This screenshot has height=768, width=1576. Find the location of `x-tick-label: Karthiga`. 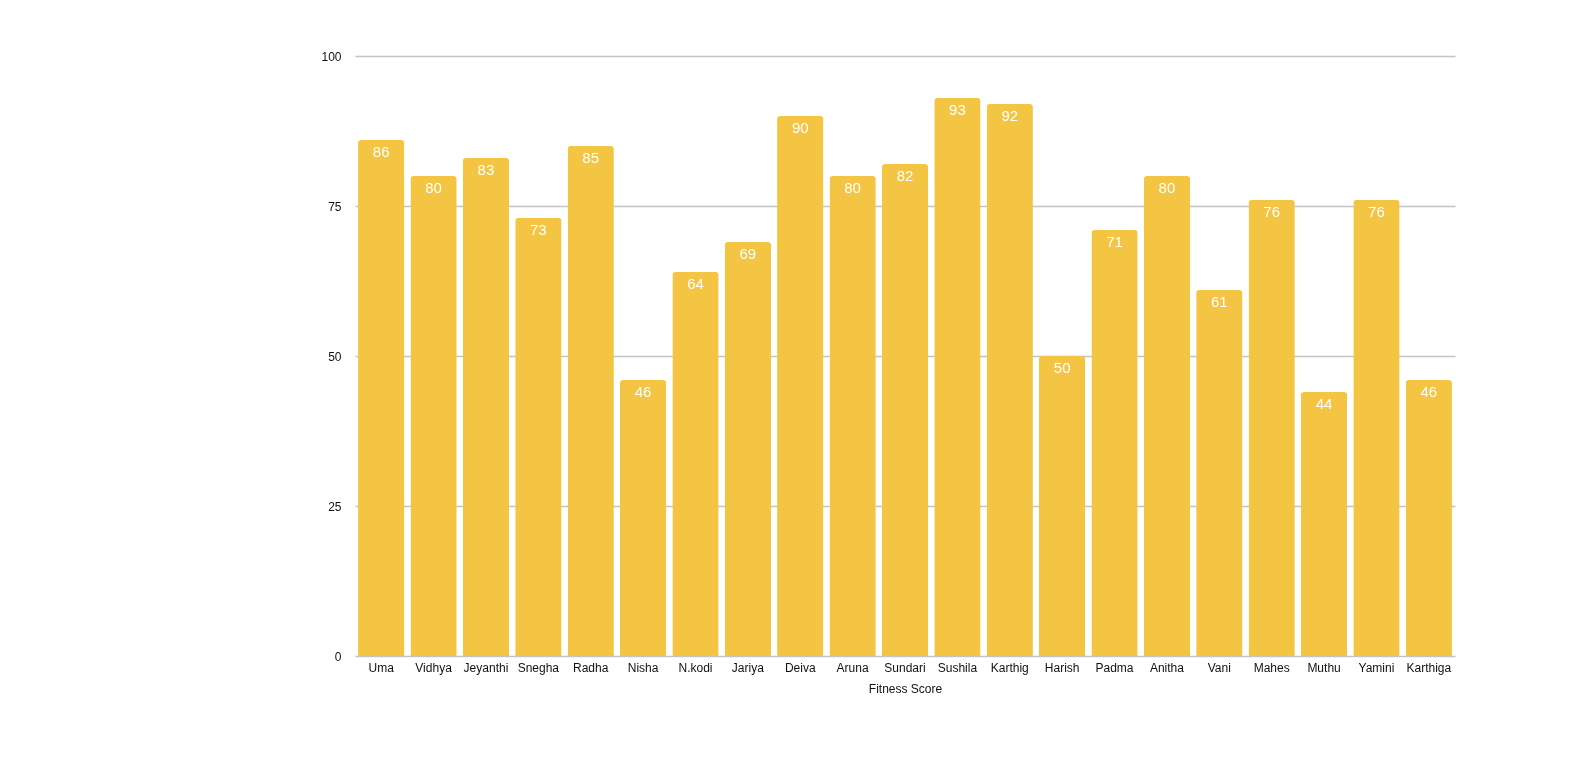

x-tick-label: Karthiga is located at coordinates (1429, 667).